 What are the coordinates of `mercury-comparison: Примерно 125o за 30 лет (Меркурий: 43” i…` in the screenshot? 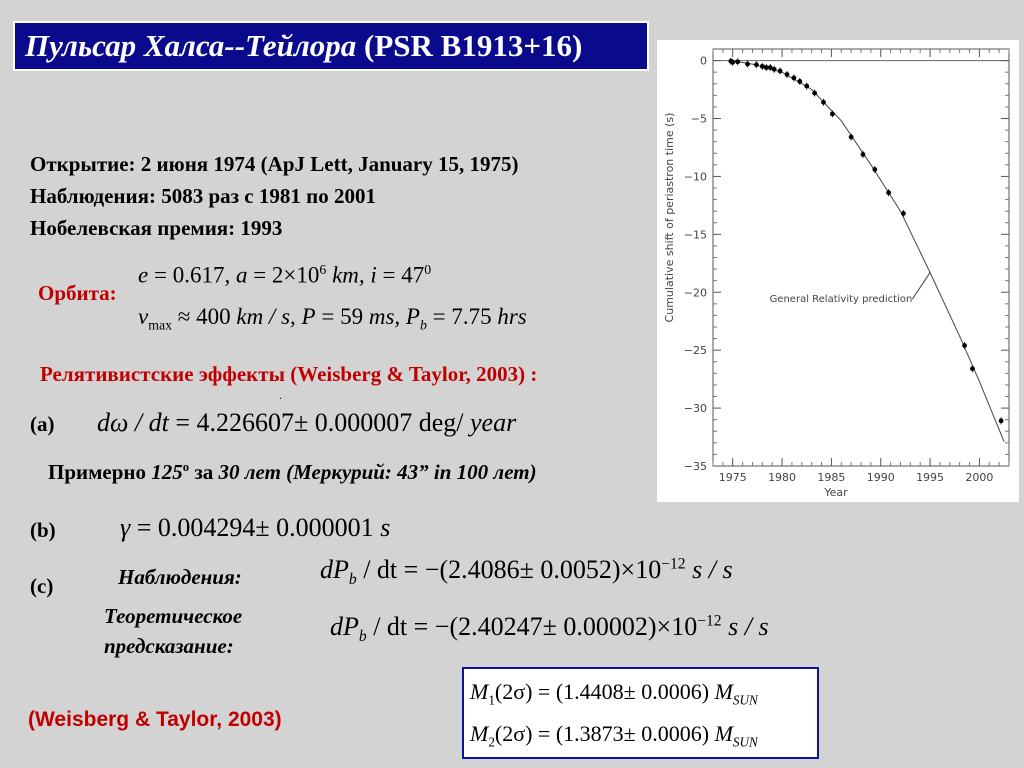 It's located at (292, 472).